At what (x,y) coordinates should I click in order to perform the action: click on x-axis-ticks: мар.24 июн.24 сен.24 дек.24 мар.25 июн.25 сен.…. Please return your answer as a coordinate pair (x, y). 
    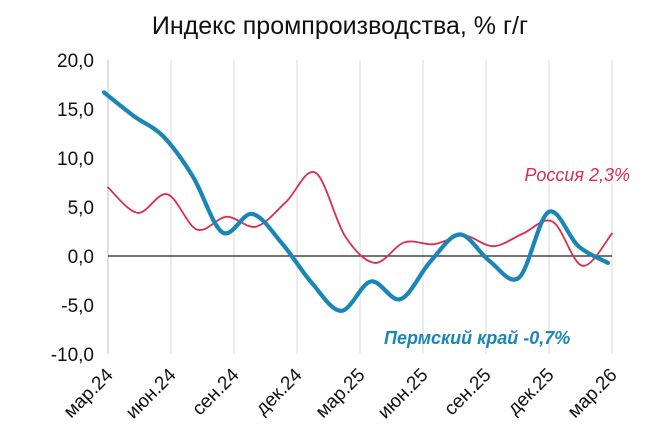
    Looking at the image, I should click on (341, 393).